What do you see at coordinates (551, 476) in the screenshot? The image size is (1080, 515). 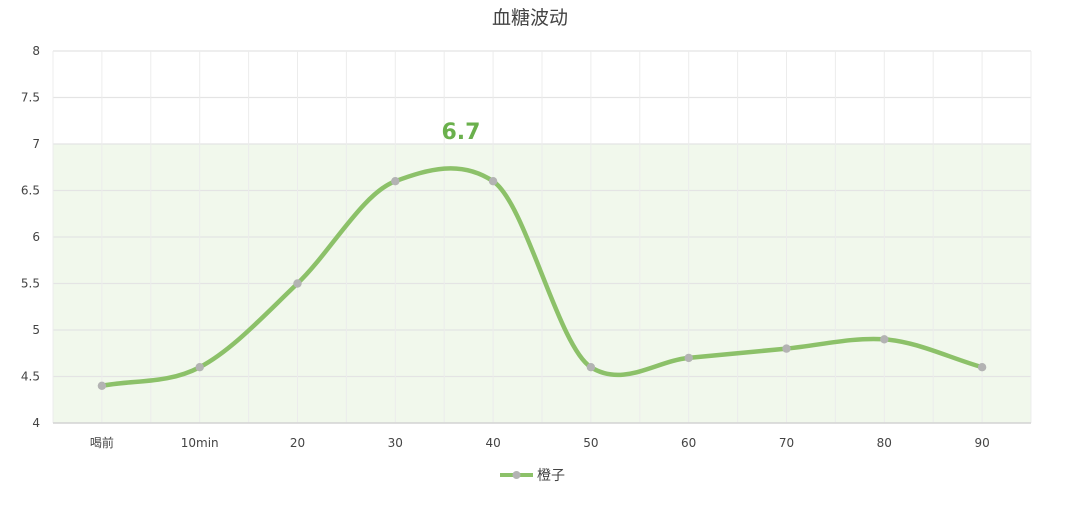 I see `legend-label: 橙子` at bounding box center [551, 476].